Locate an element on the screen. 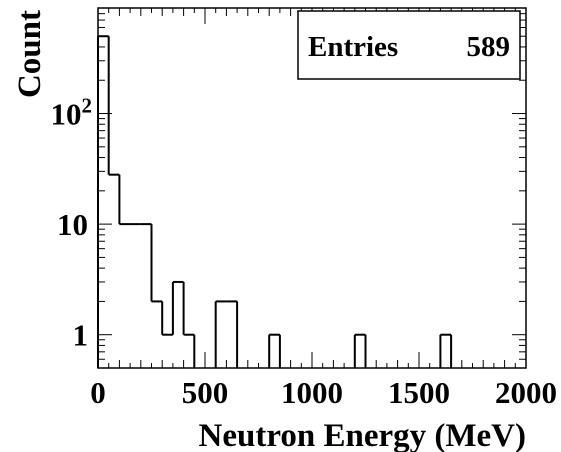  stats-box-frame is located at coordinates (409, 45).